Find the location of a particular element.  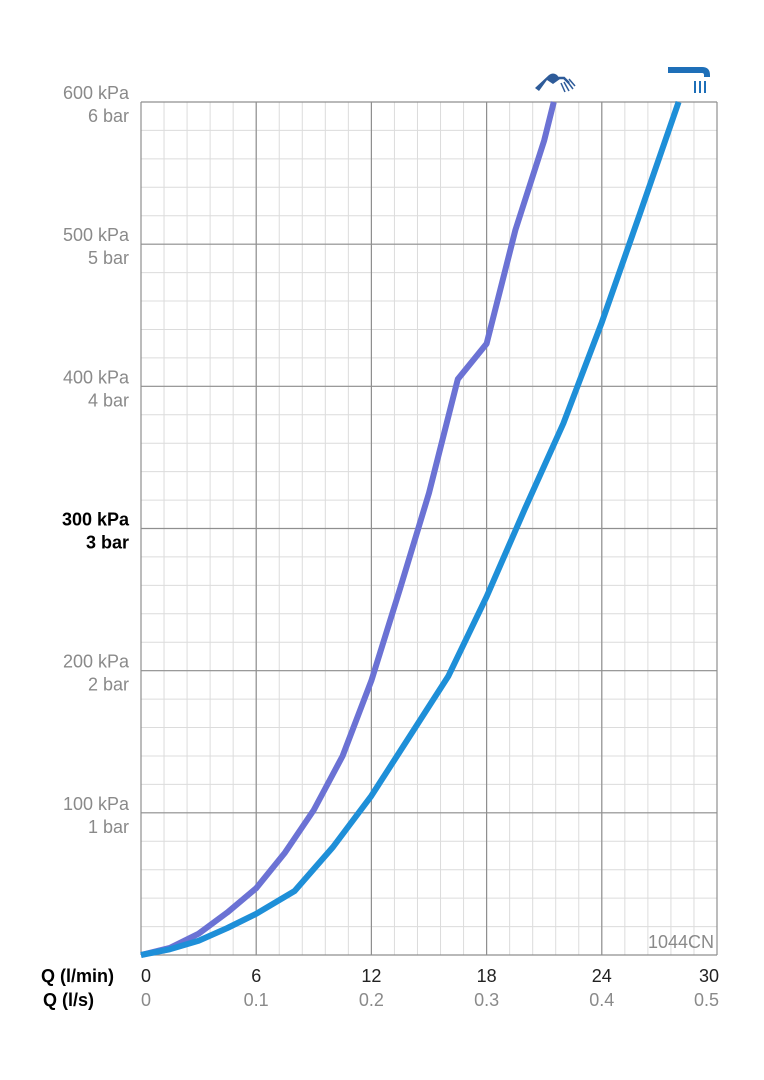

y-tick-label-bar: 4 bar is located at coordinates (108, 400).